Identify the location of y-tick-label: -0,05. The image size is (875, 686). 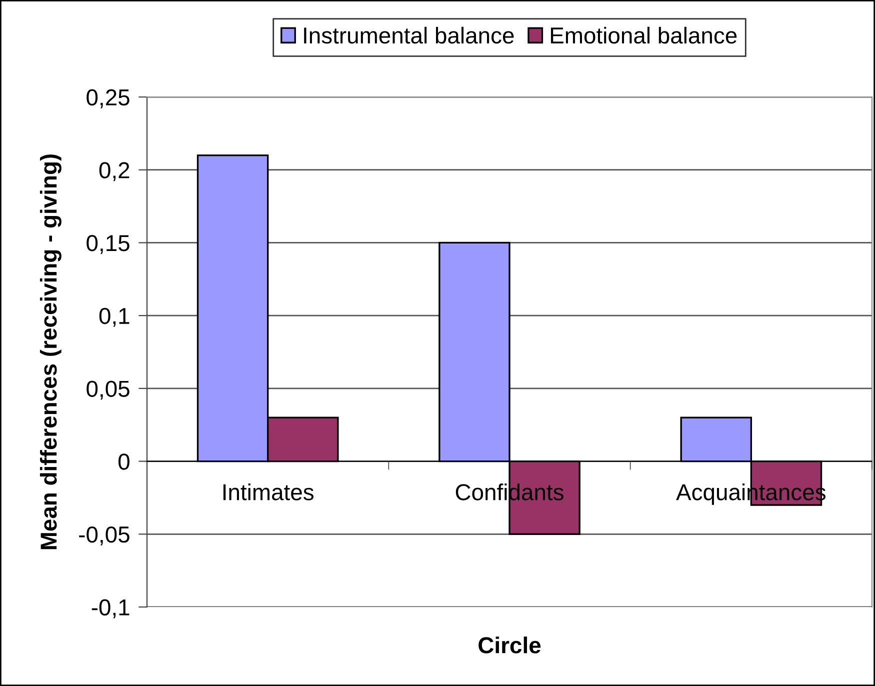
(104, 536).